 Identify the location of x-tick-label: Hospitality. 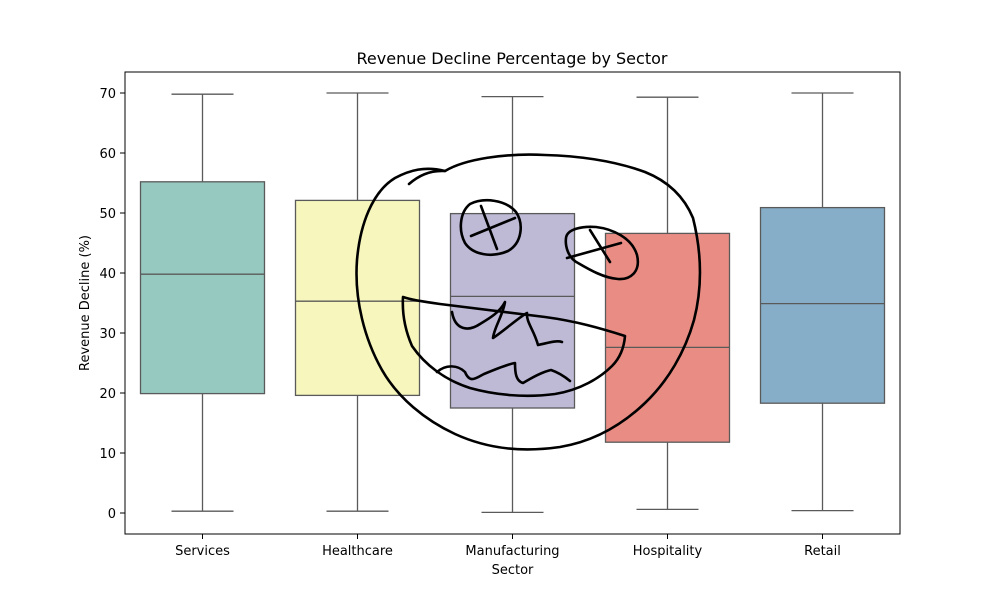
(668, 551).